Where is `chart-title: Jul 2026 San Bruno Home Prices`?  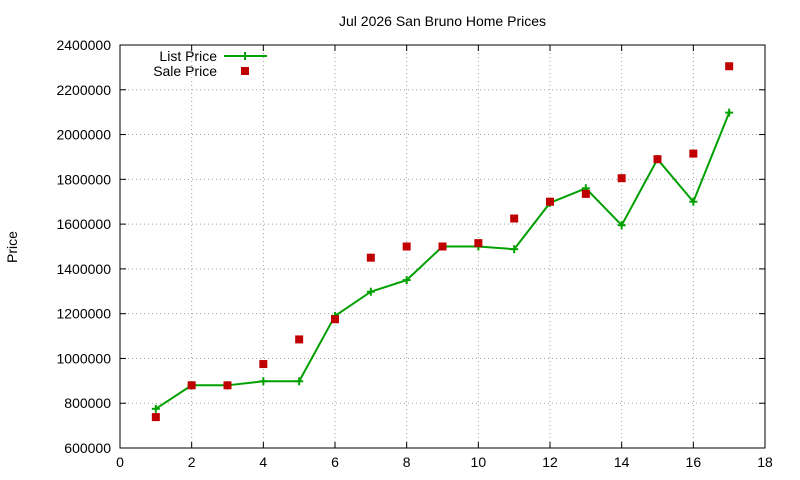 chart-title: Jul 2026 San Bruno Home Prices is located at coordinates (442, 21).